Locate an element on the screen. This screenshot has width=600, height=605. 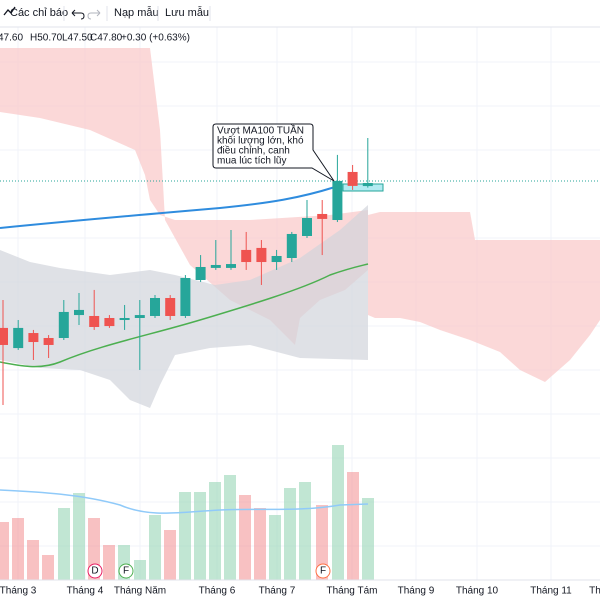
annotation-line: mua lúc tích lũy is located at coordinates (251, 161).